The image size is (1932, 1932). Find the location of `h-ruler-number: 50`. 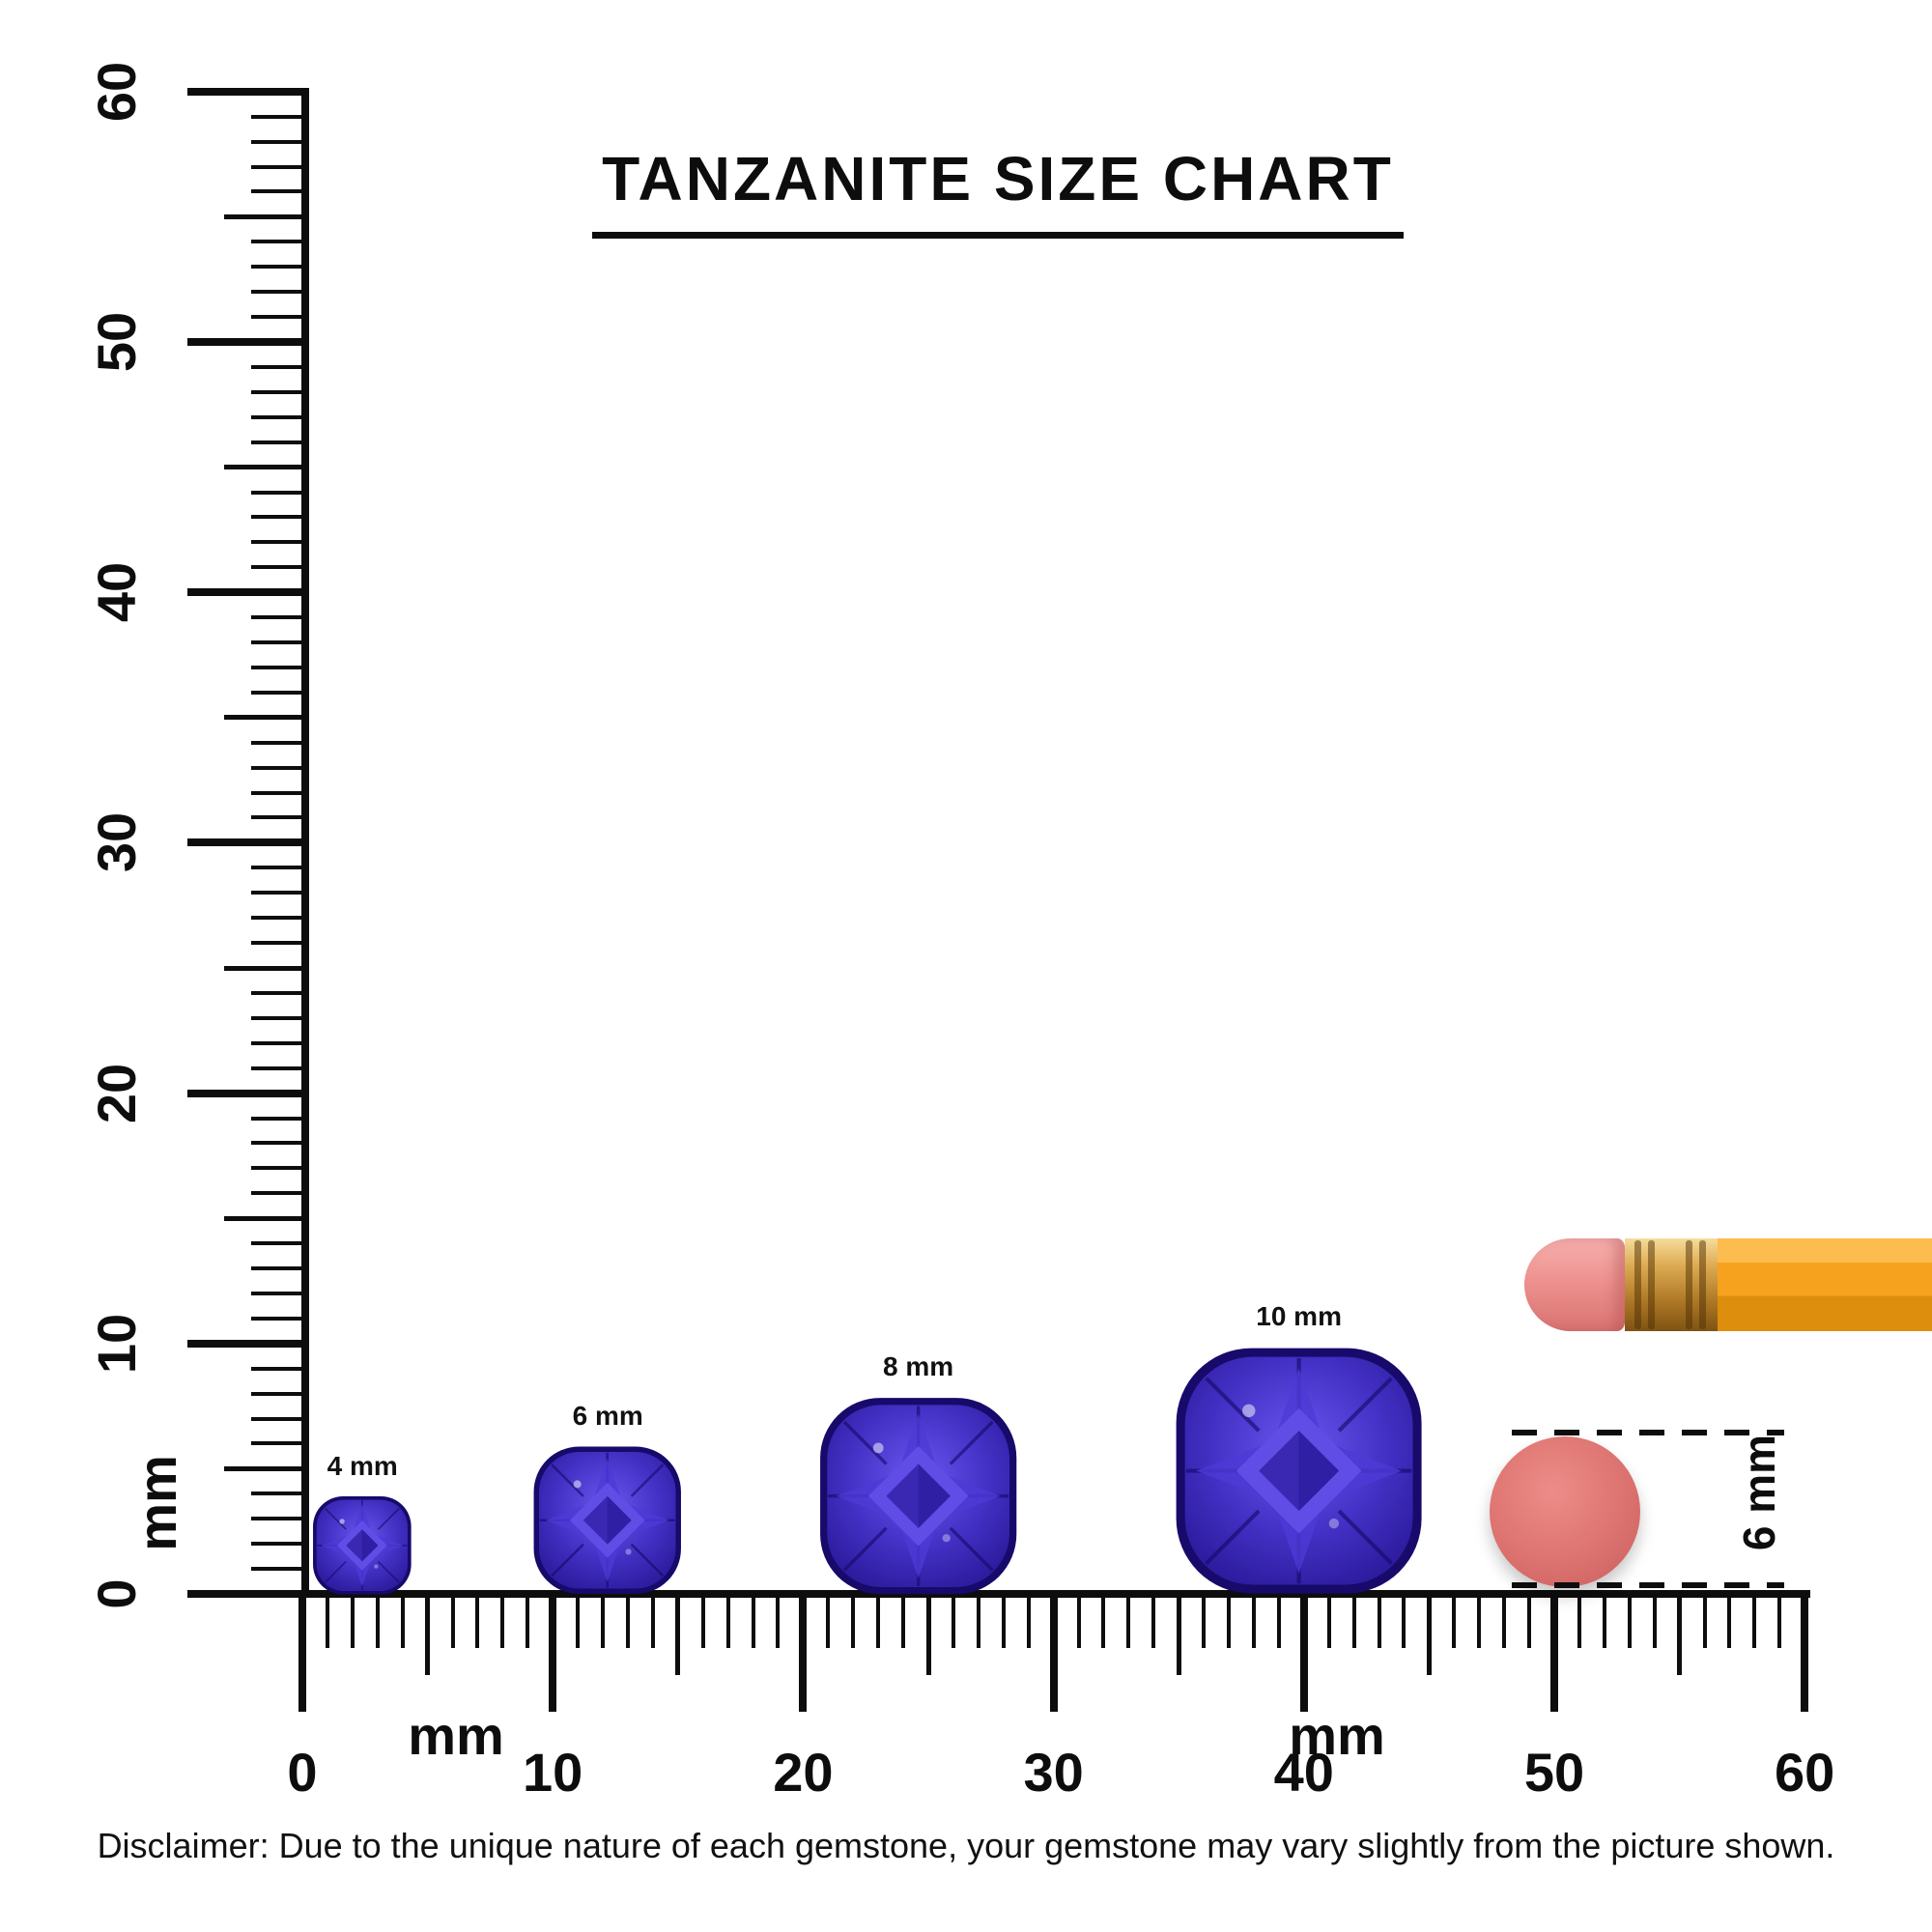

h-ruler-number: 50 is located at coordinates (1554, 1772).